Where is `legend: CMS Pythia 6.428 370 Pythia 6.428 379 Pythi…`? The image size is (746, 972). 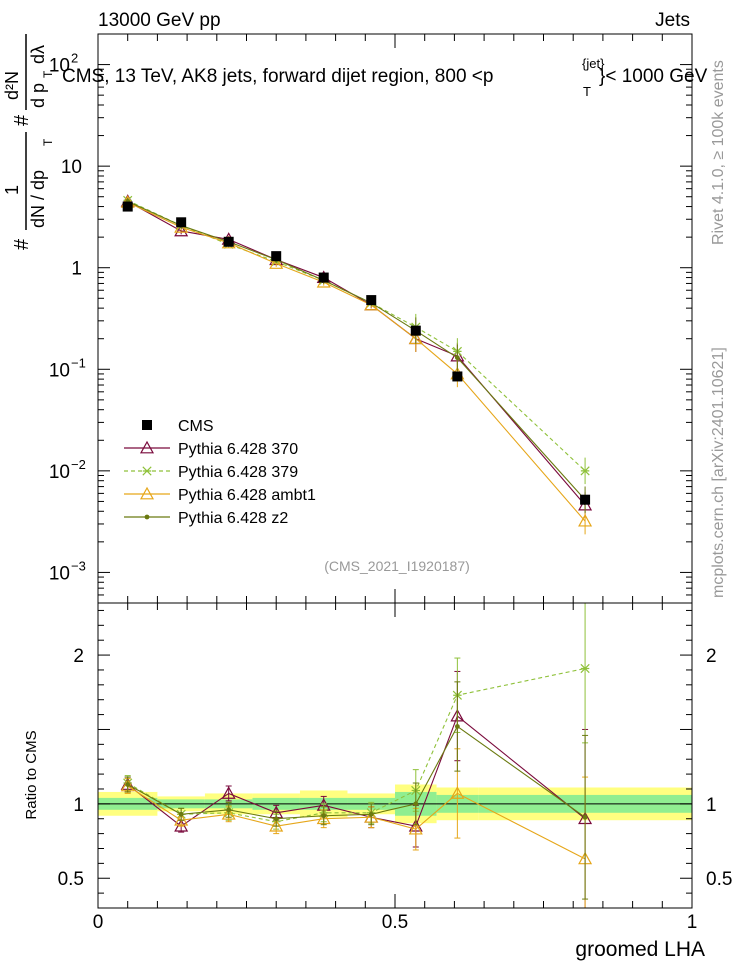
legend: CMS Pythia 6.428 370 Pythia 6.428 379 Pythi… is located at coordinates (220, 472).